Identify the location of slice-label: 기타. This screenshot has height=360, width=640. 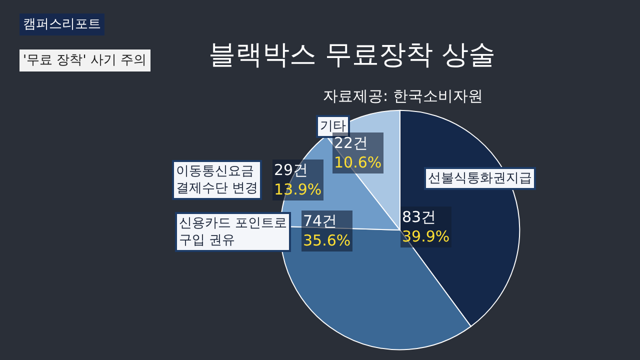
(333, 126).